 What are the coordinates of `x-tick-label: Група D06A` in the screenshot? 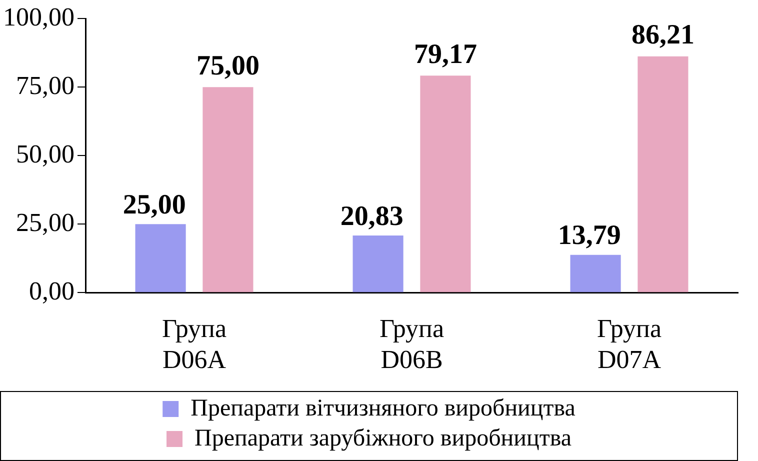 It's located at (194, 344).